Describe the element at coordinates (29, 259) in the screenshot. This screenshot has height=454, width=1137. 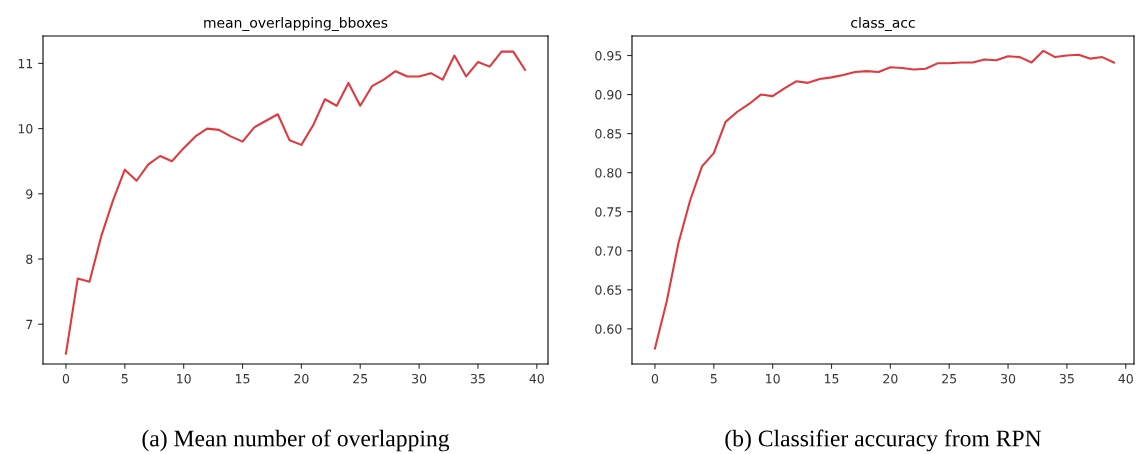
I see `y-tick-label: 8` at that location.